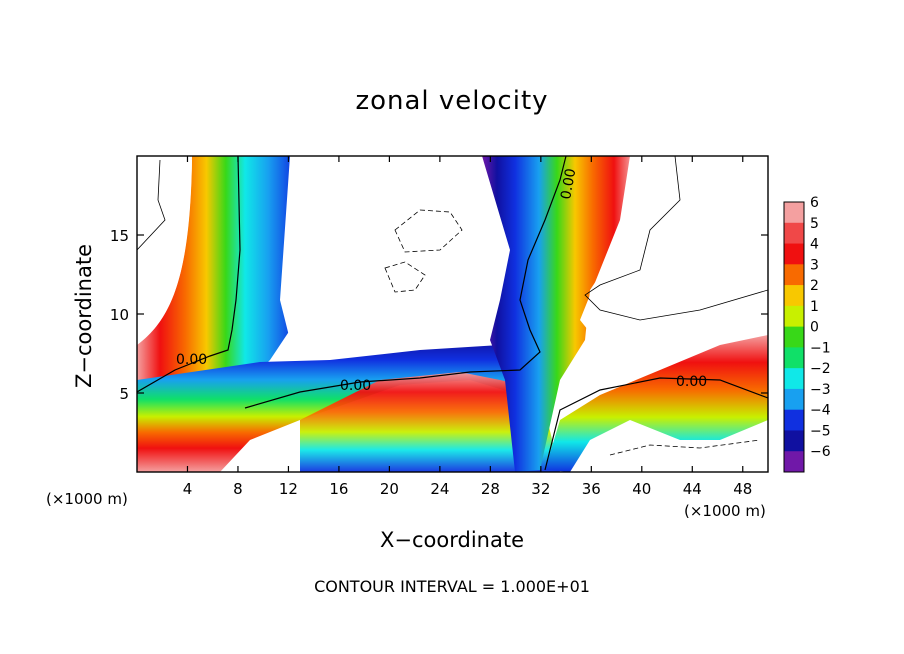  What do you see at coordinates (288, 489) in the screenshot?
I see `x-tick-label: 12` at bounding box center [288, 489].